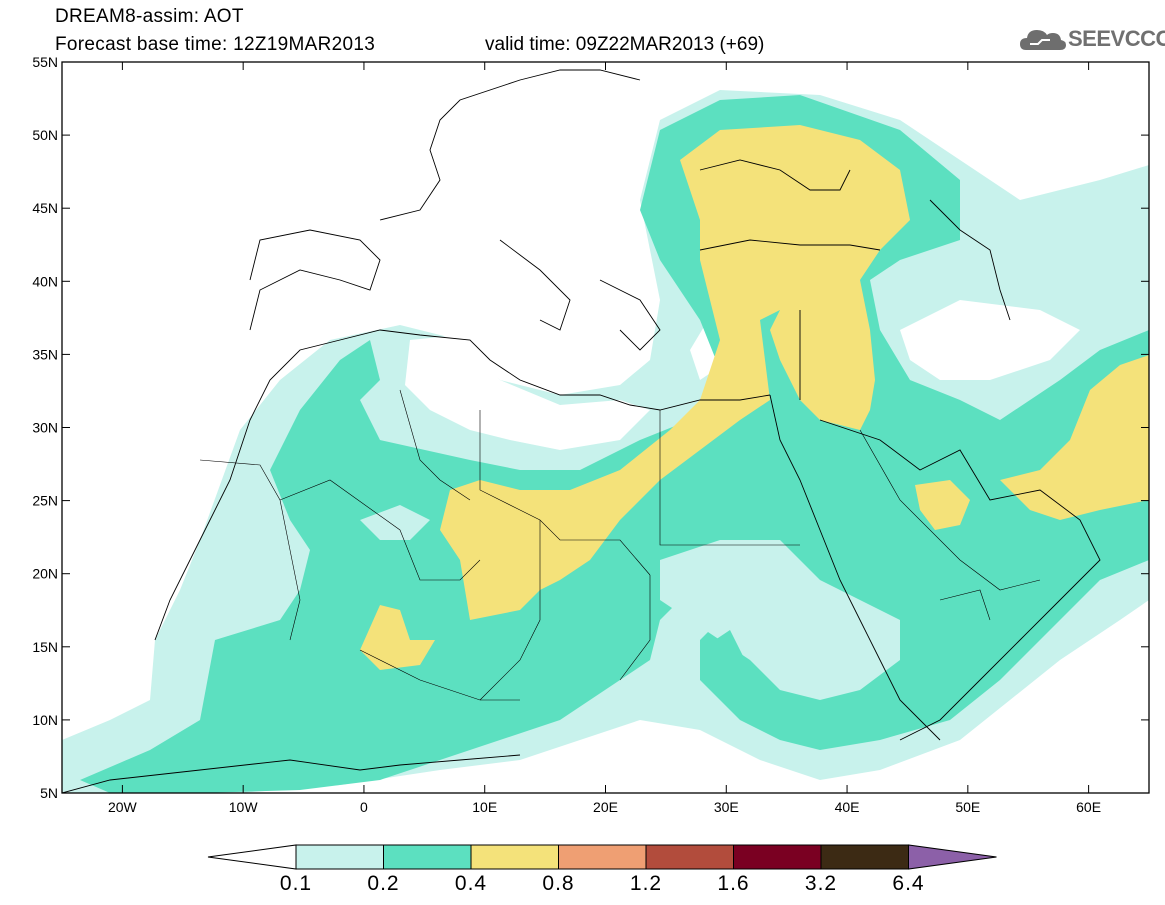 The height and width of the screenshot is (905, 1165). I want to click on title-line-3: valid time: 09Z22MAR2013 (+69), so click(625, 44).